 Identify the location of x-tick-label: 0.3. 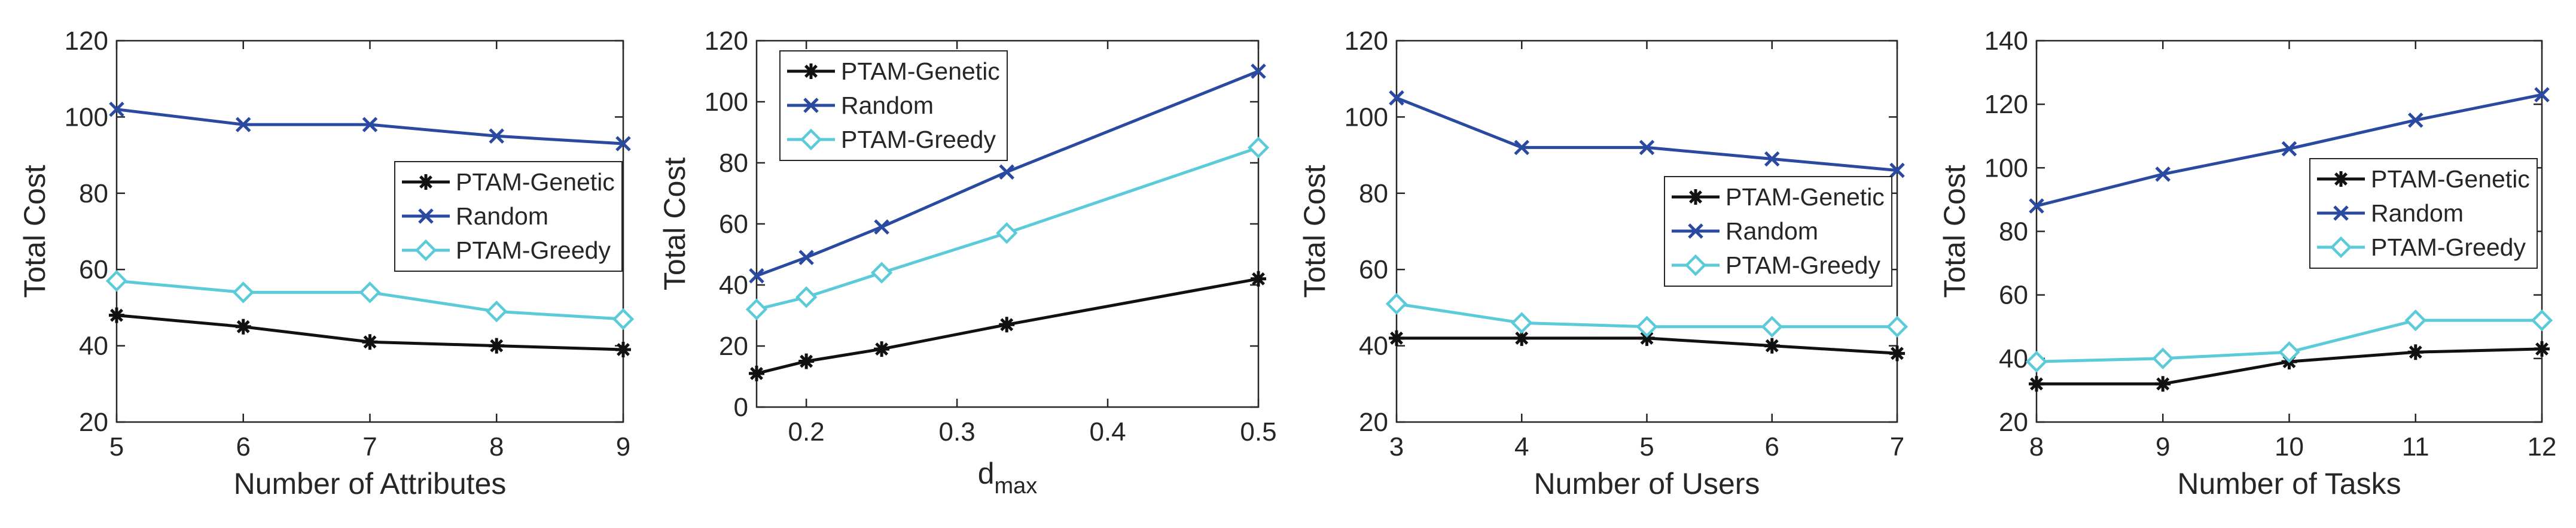
(957, 432).